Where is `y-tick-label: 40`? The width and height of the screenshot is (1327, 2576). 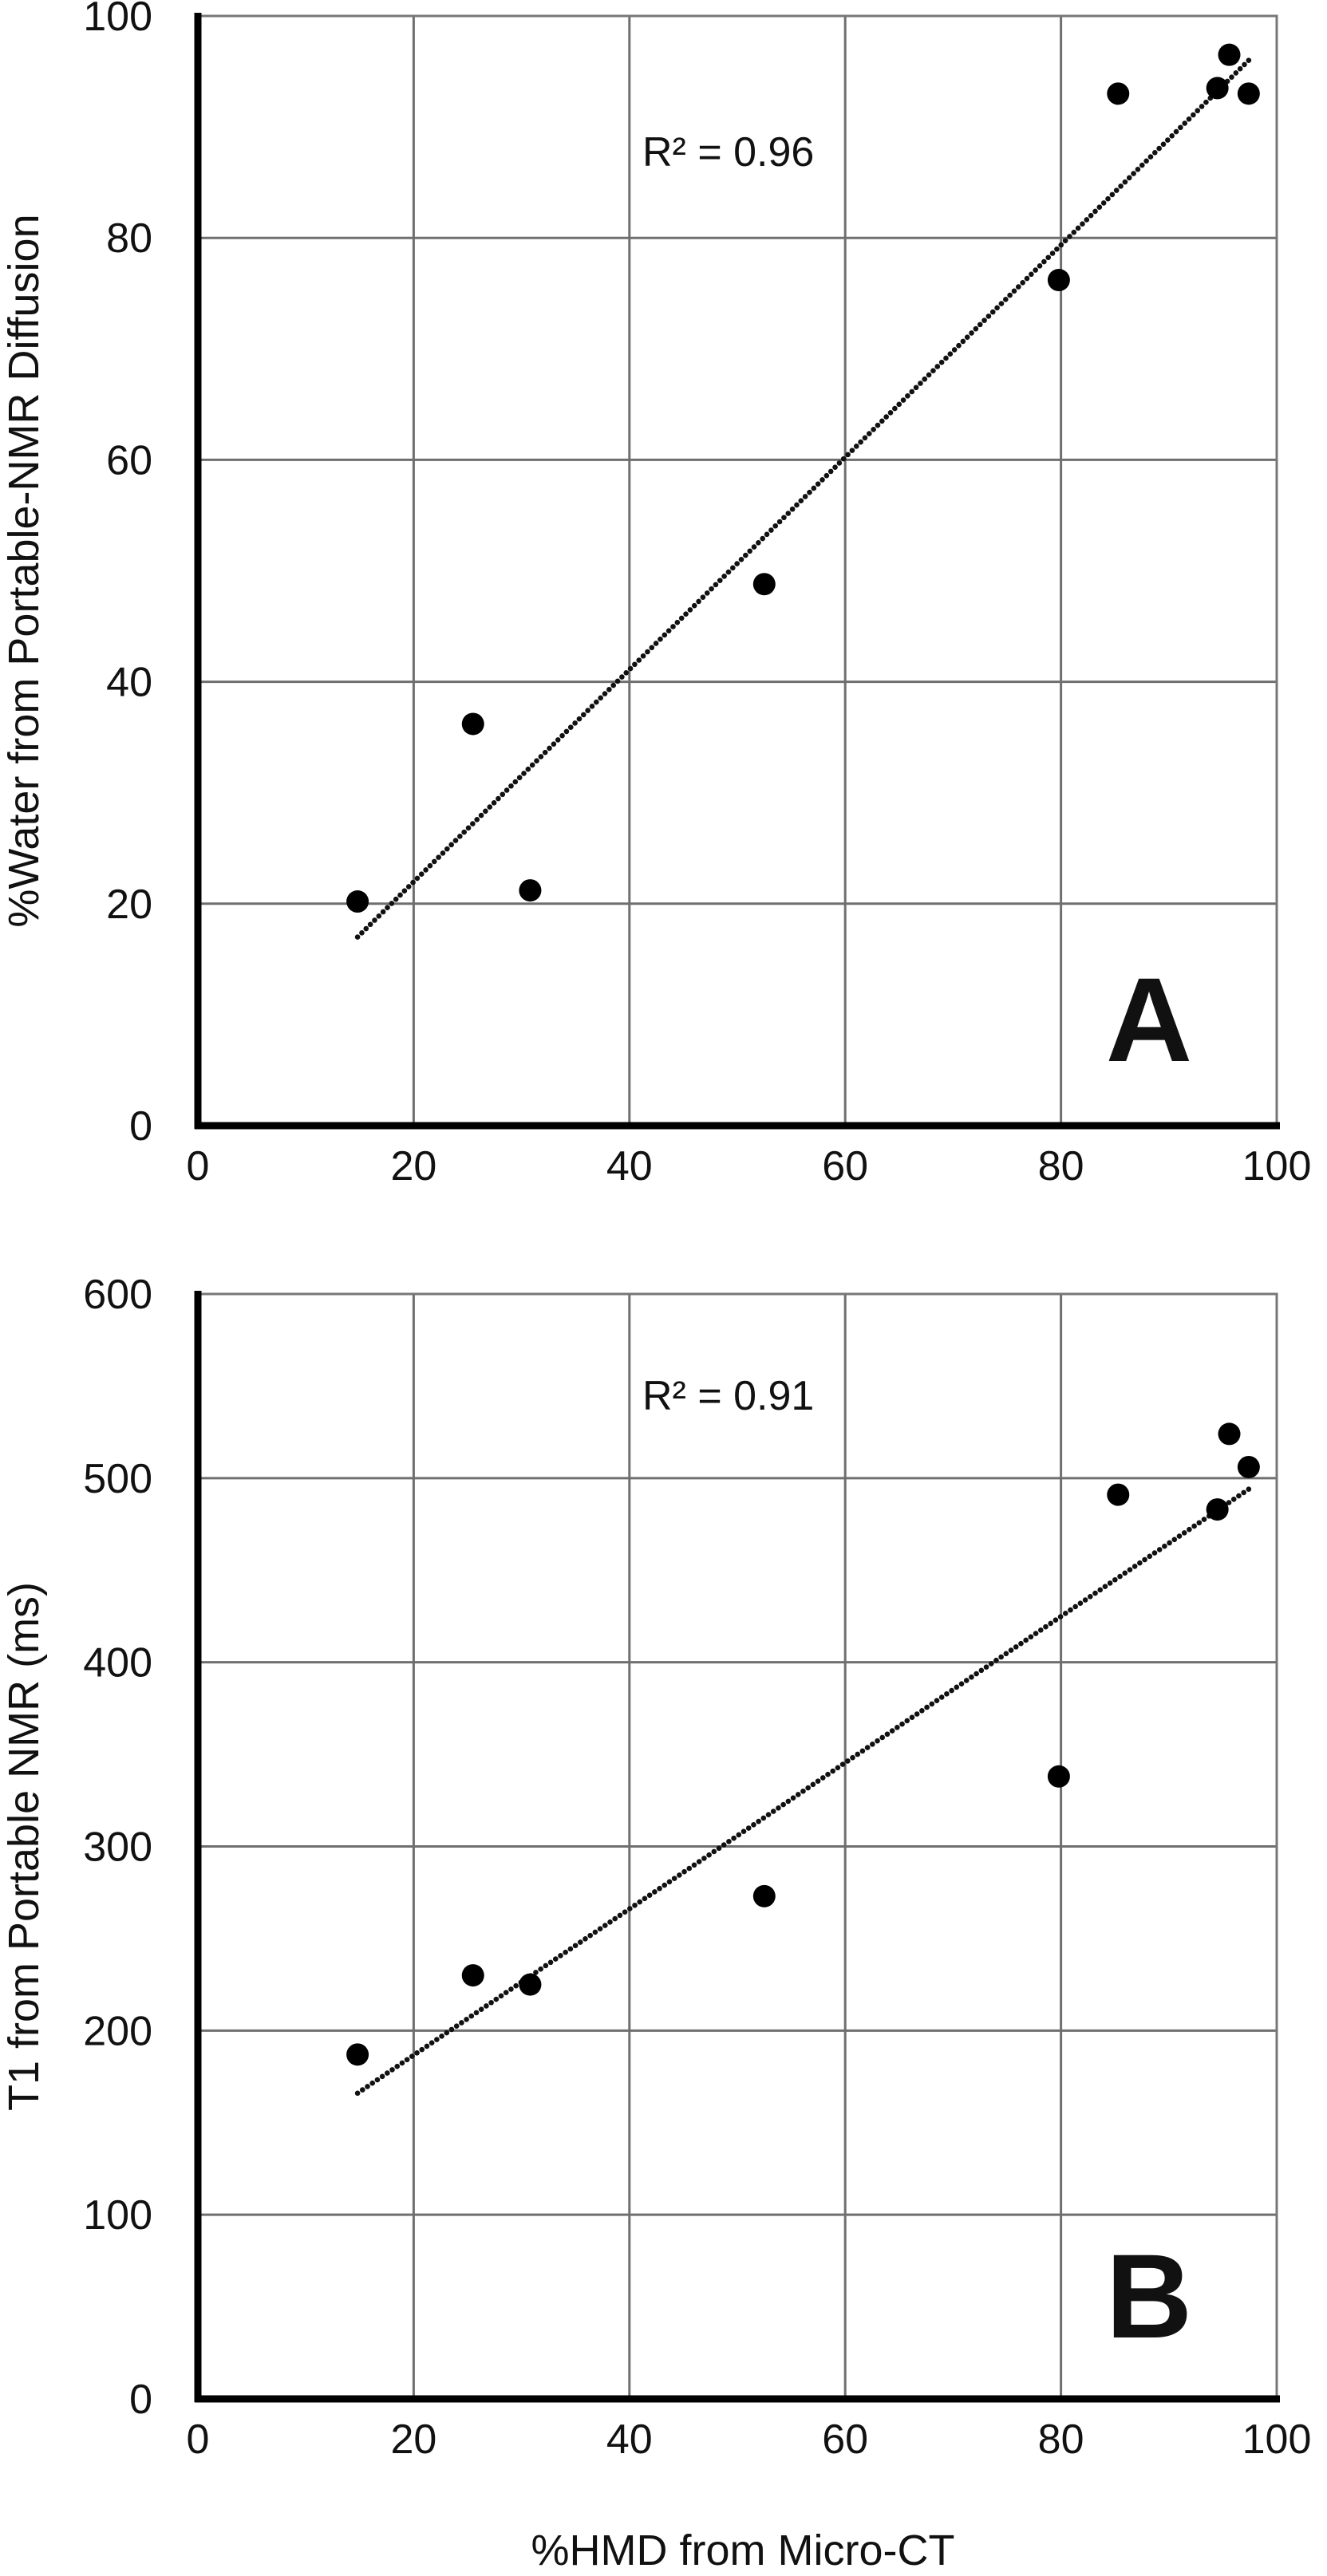 y-tick-label: 40 is located at coordinates (129, 683).